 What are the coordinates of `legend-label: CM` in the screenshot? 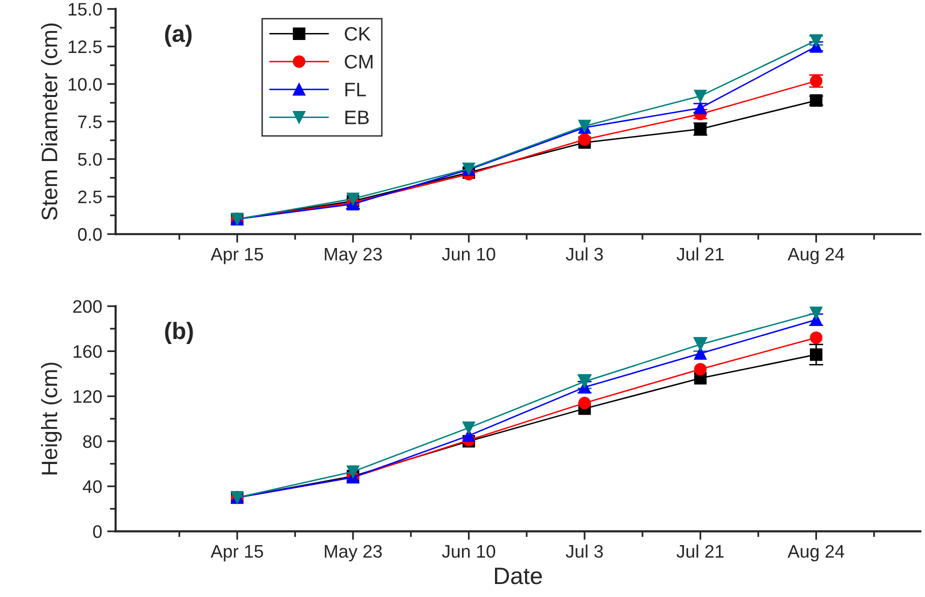 It's located at (358, 61).